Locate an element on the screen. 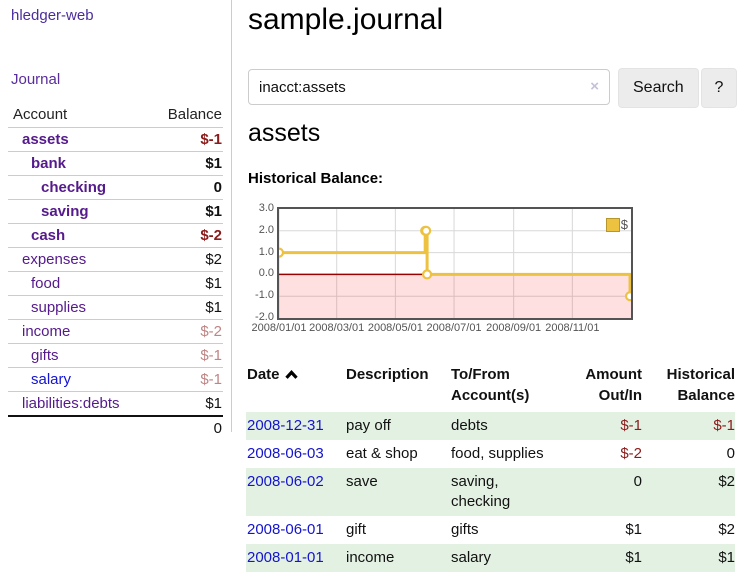 Image resolution: width=742 pixels, height=582 pixels. register-header-amount: Amount Out/In is located at coordinates (613, 385).